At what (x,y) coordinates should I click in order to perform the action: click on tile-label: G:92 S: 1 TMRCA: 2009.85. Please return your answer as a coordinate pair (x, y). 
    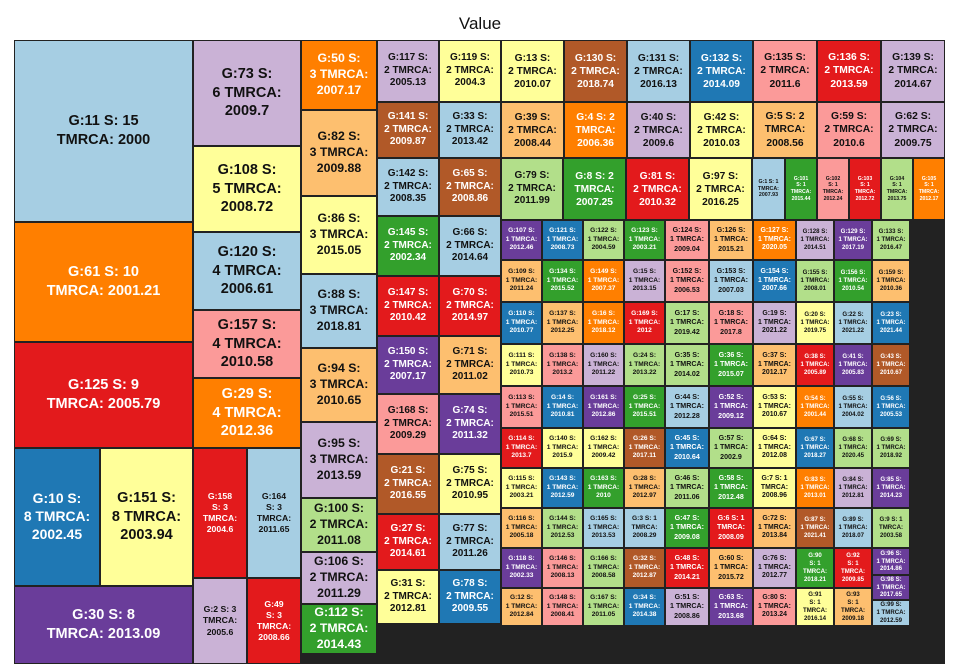
    Looking at the image, I should click on (853, 567).